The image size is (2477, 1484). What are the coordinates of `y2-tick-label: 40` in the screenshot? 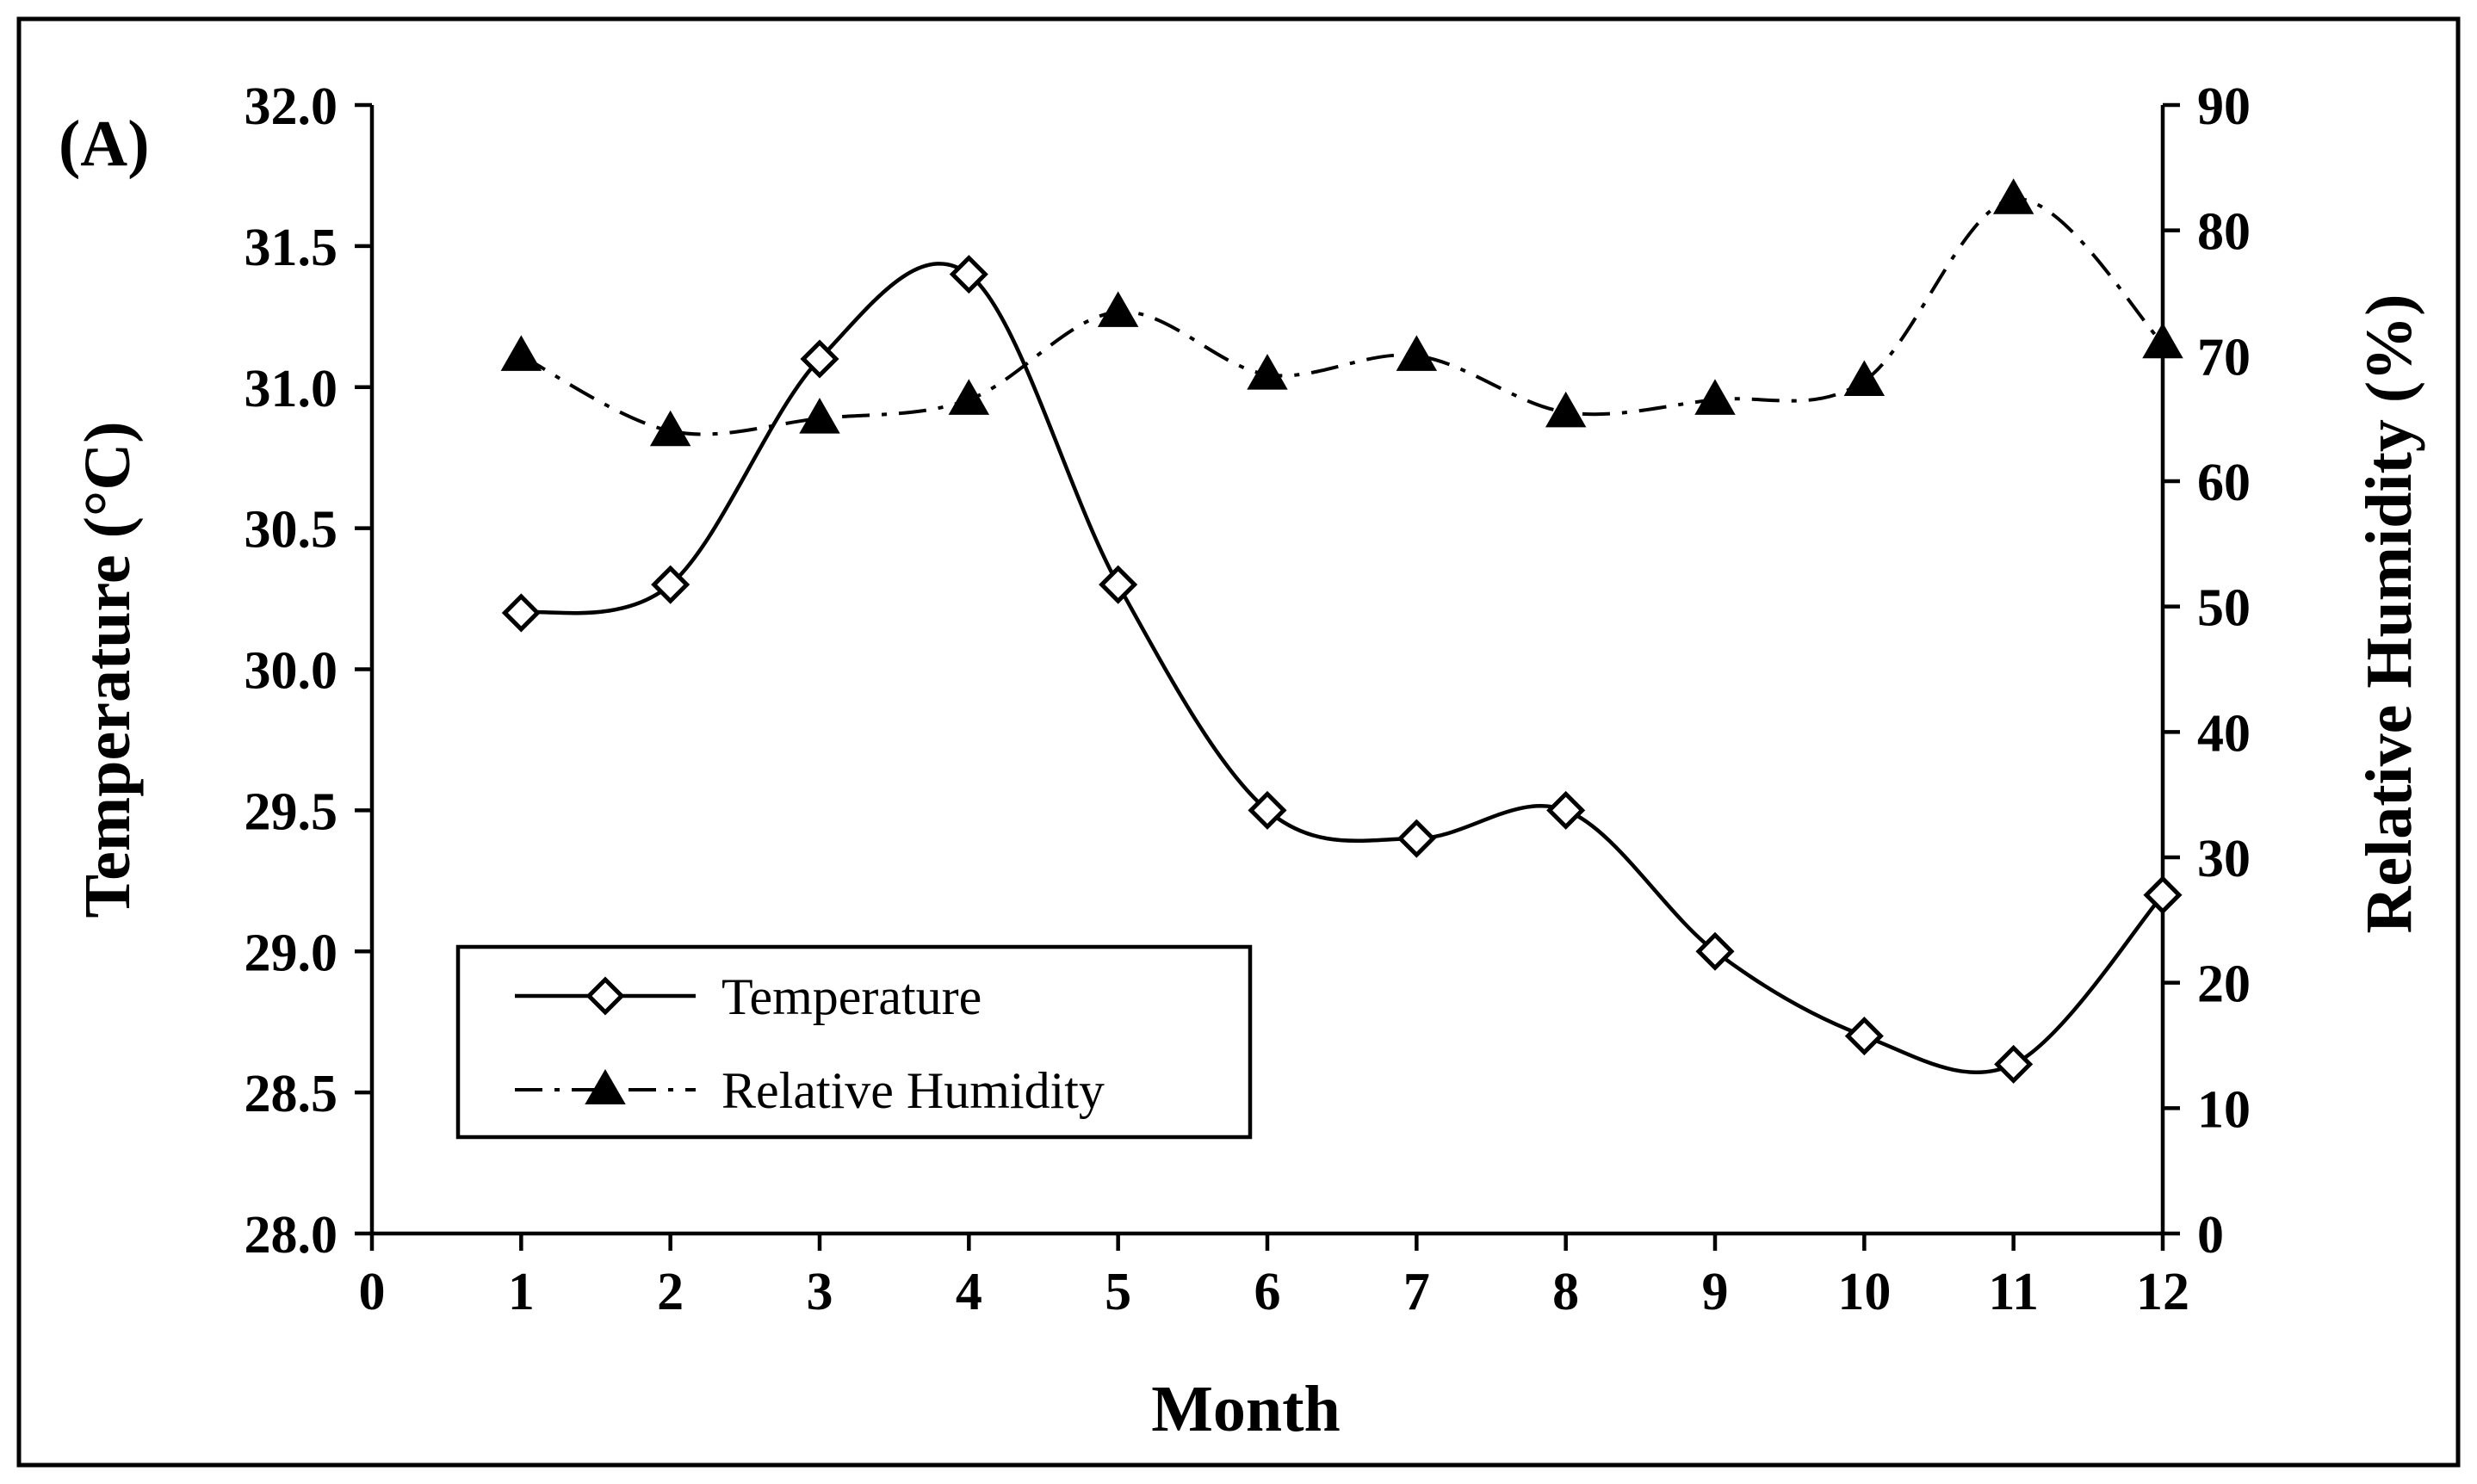 It's located at (2224, 733).